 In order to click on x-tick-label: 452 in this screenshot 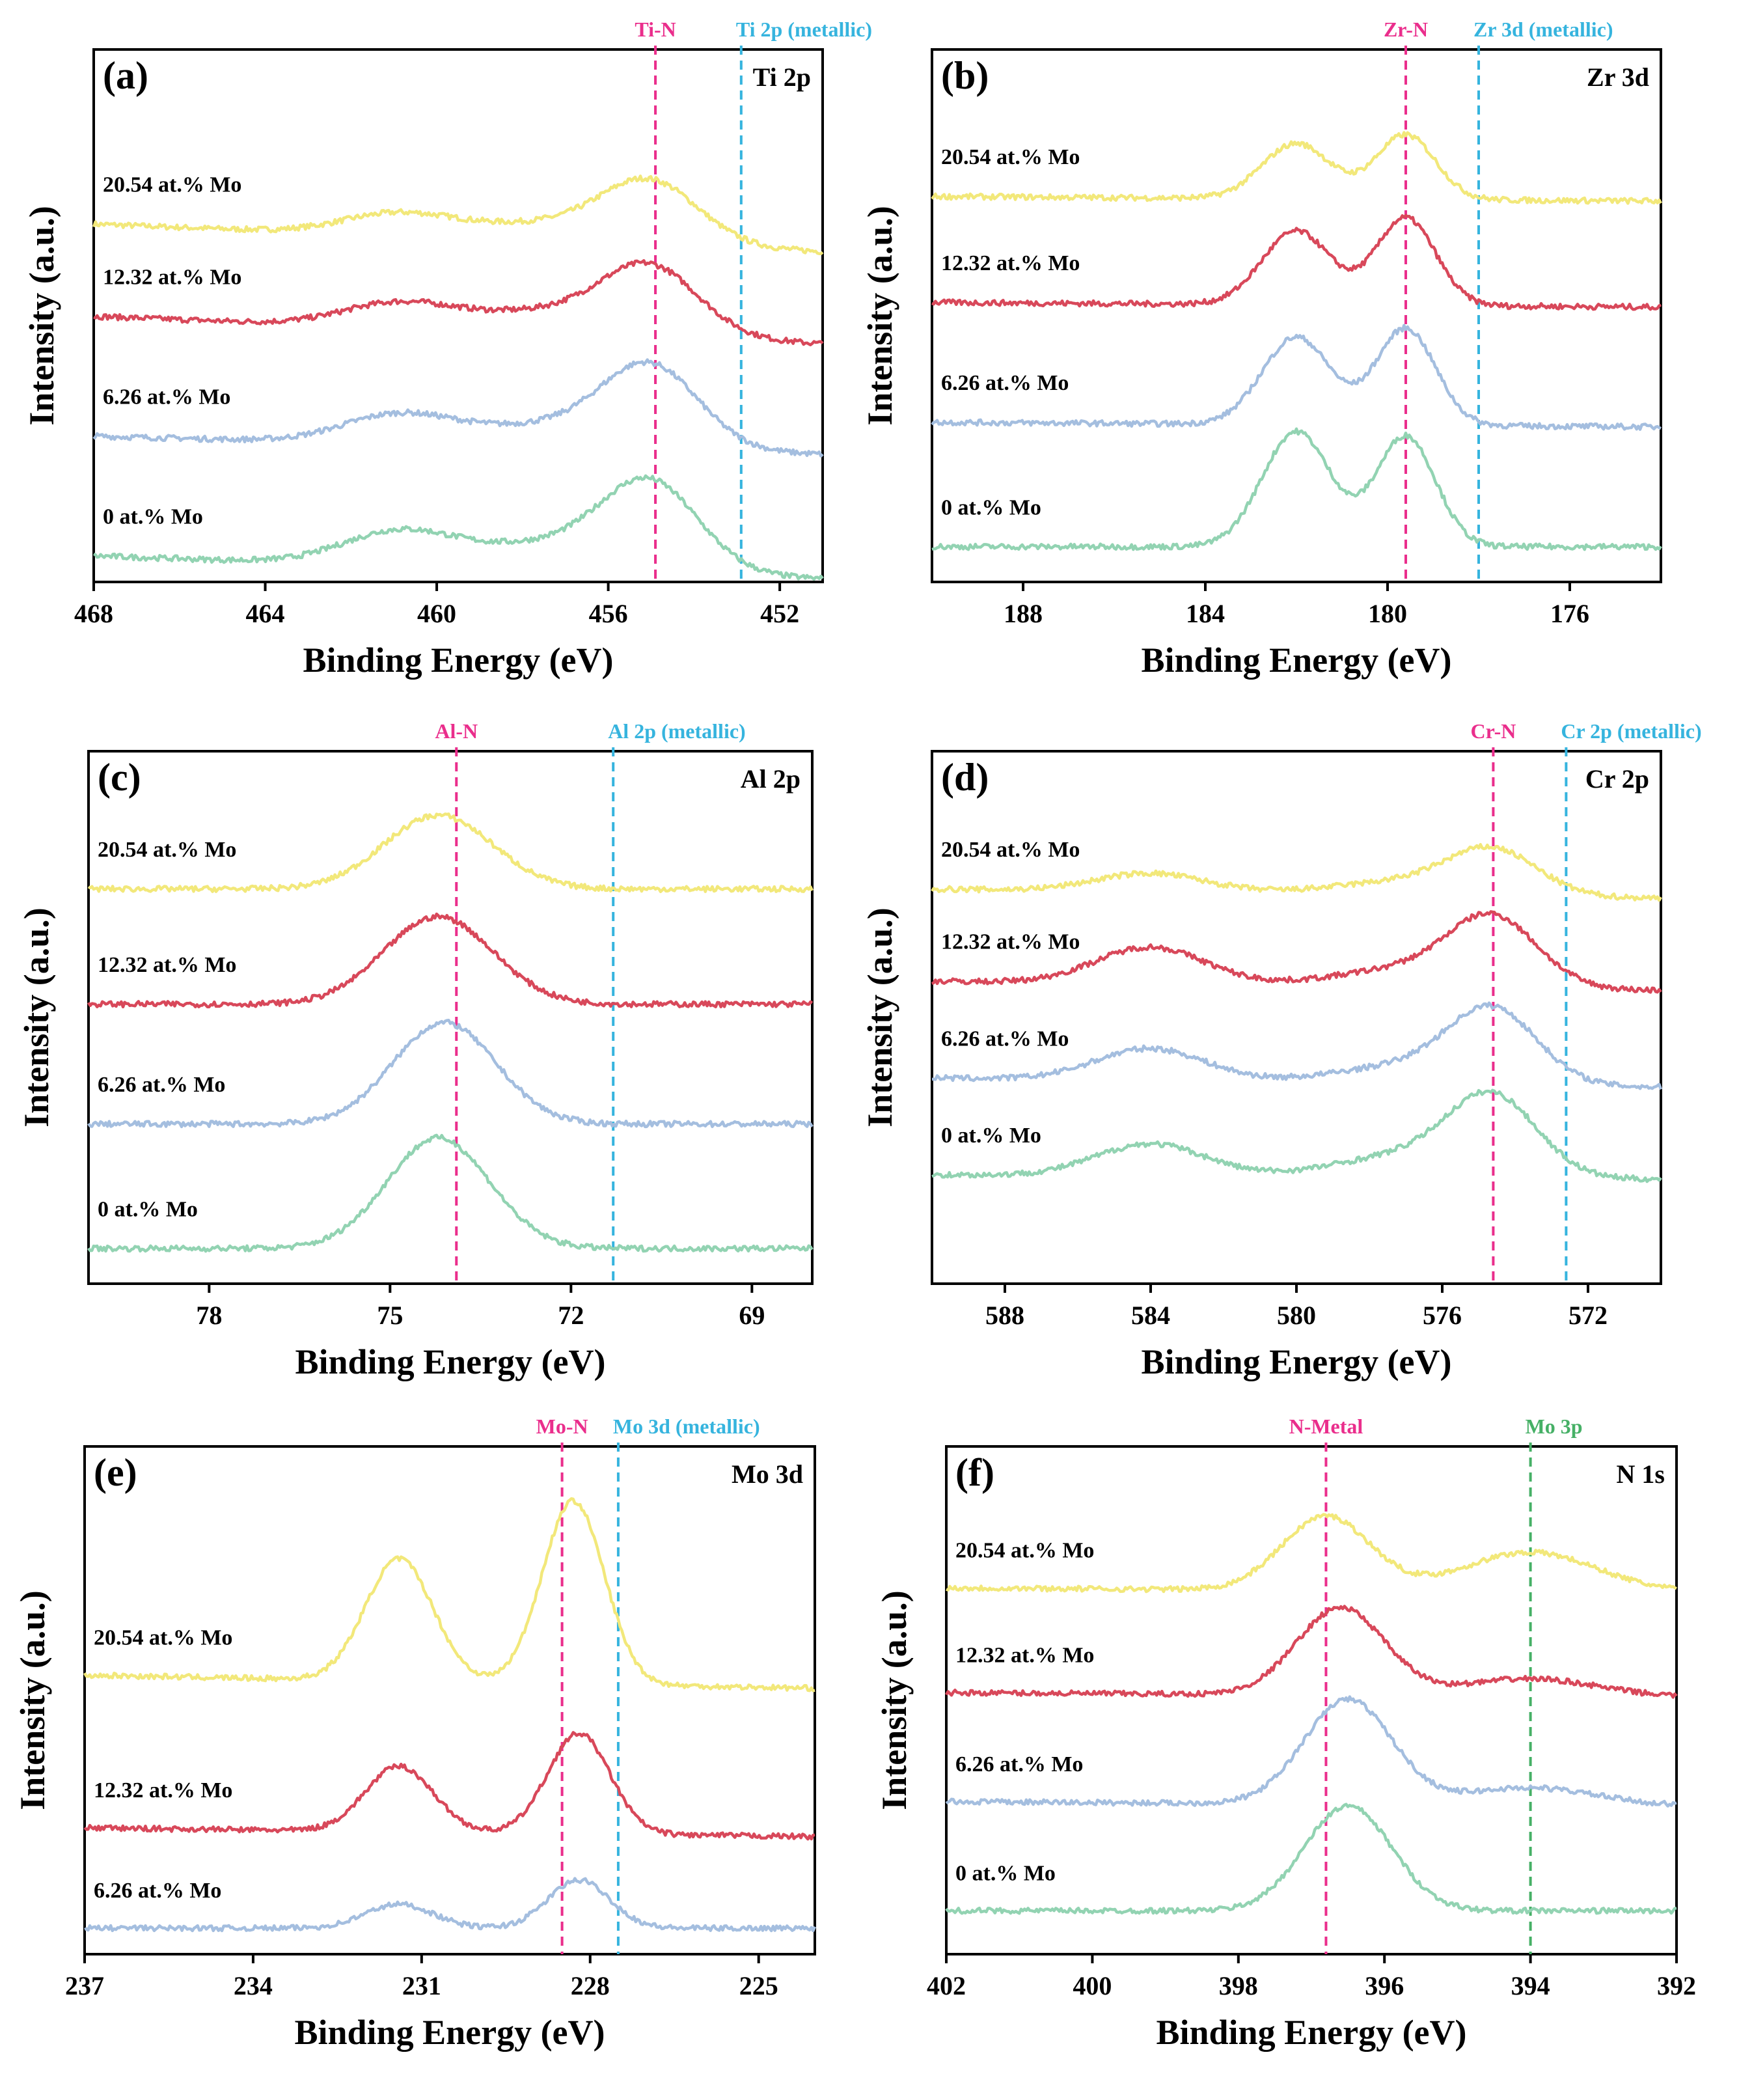, I will do `click(779, 613)`.